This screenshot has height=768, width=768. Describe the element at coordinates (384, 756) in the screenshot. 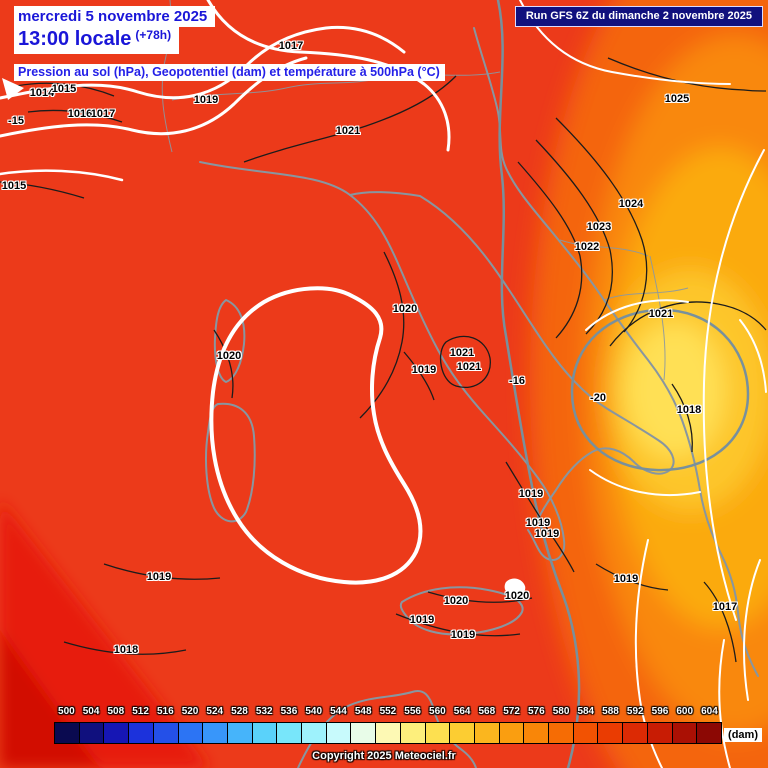

I see `copyright-text: Copyright 2025 Meteociel.fr` at that location.